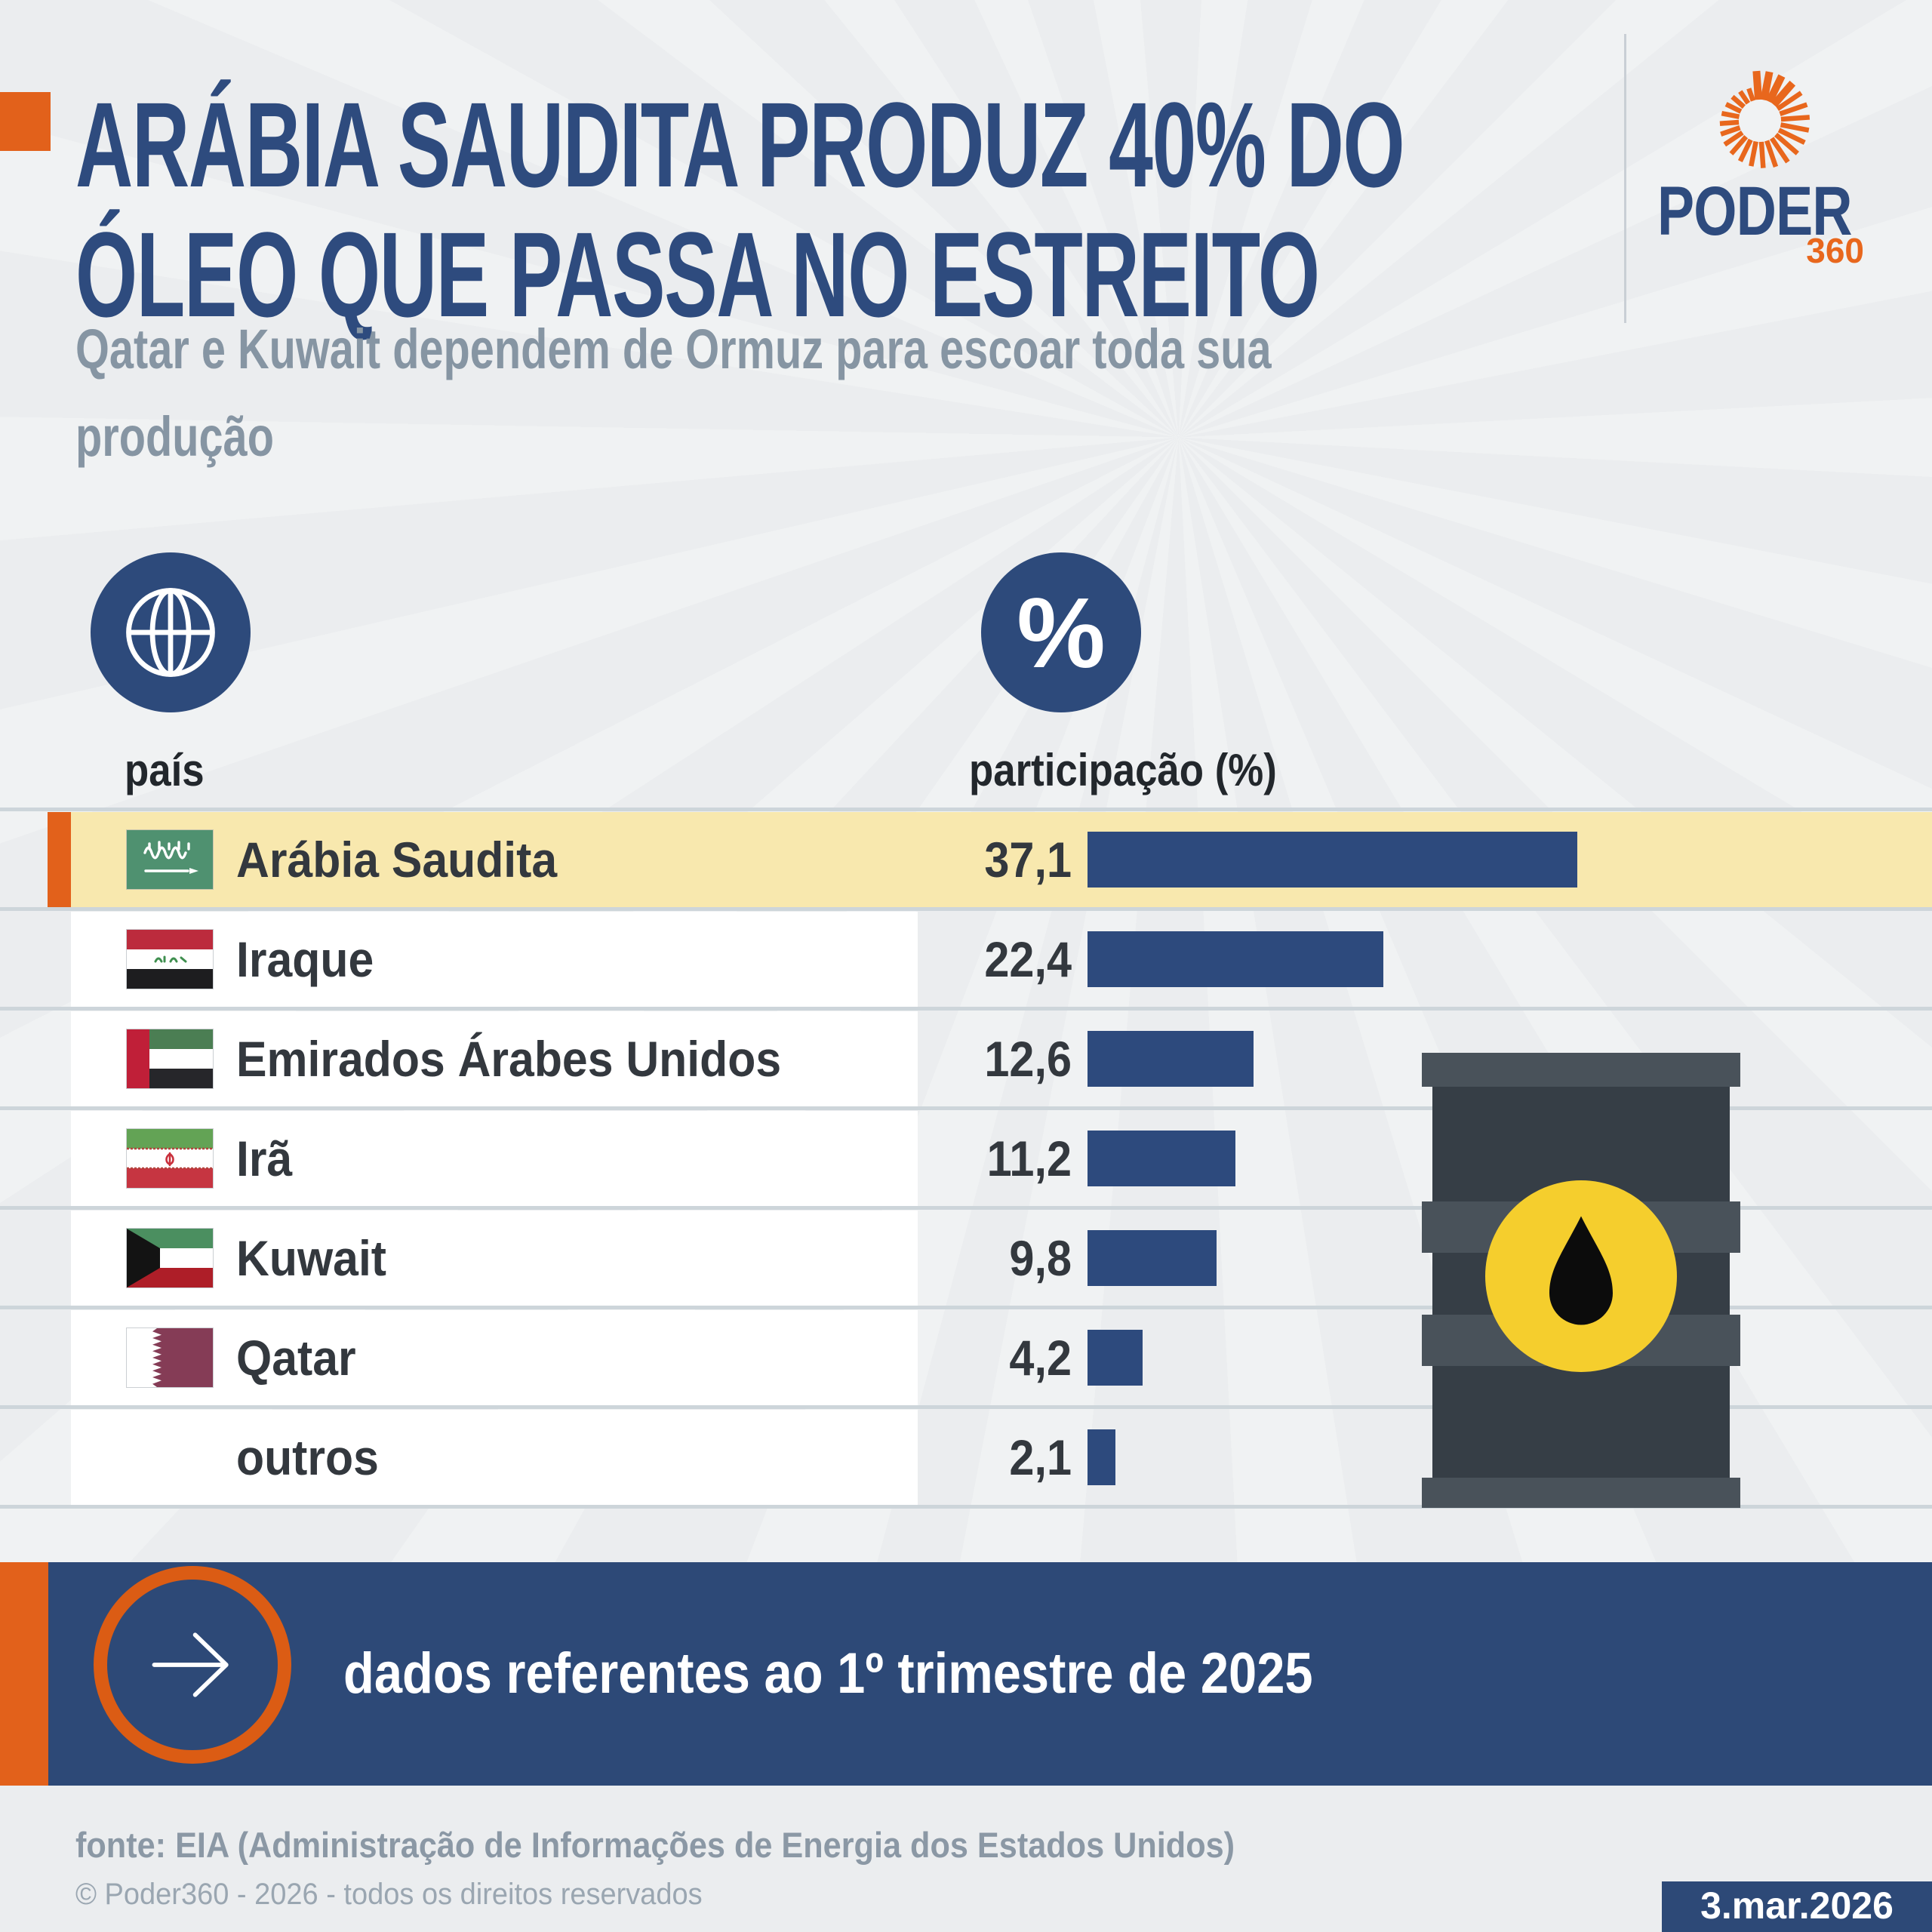 This screenshot has width=1932, height=1932. What do you see at coordinates (1764, 119) in the screenshot?
I see `poder360-sunburst-icon` at bounding box center [1764, 119].